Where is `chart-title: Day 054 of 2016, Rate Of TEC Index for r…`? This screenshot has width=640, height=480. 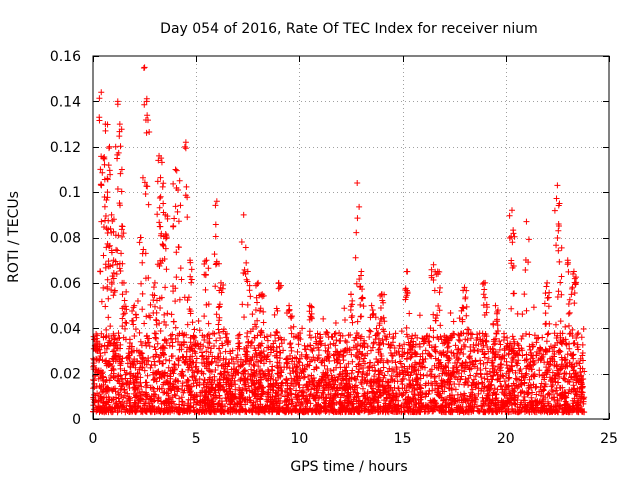
chart-title: Day 054 of 2016, Rate Of TEC Index for r… is located at coordinates (349, 29).